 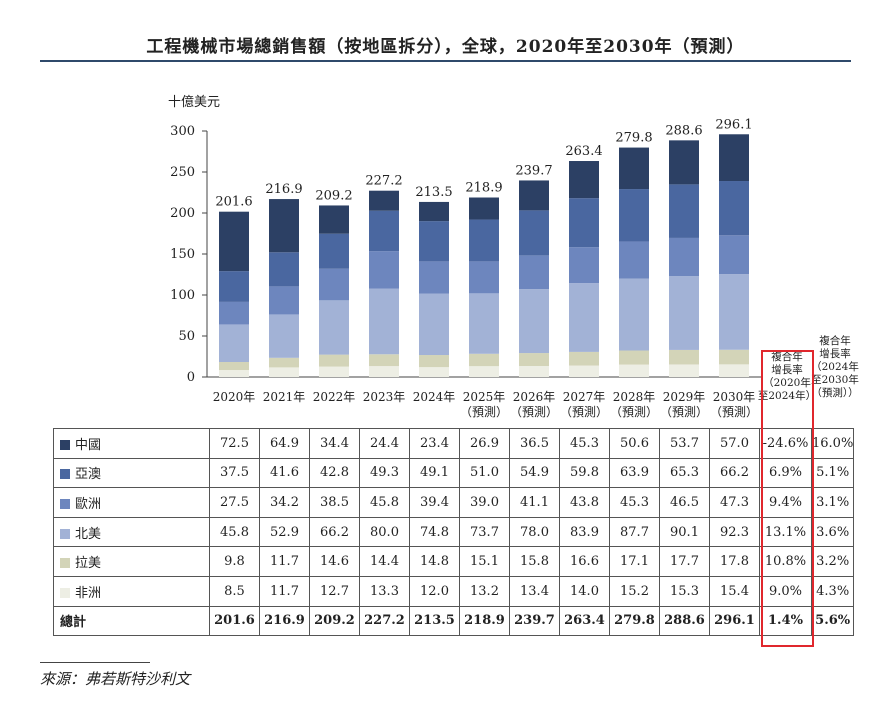 I want to click on table-cell: 34.2, so click(x=284, y=502).